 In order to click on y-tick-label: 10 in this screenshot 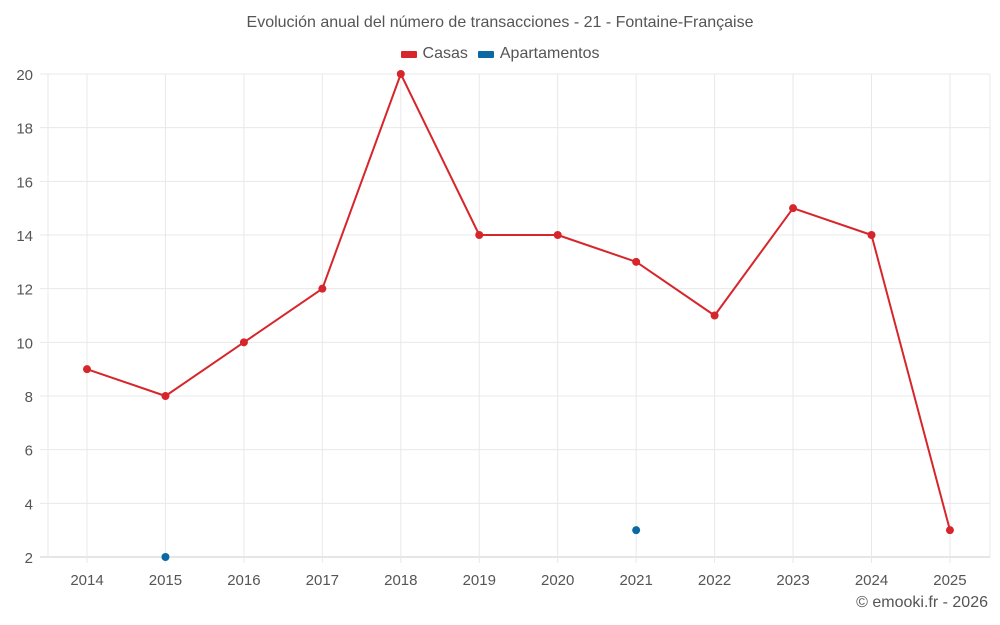, I will do `click(24, 343)`.